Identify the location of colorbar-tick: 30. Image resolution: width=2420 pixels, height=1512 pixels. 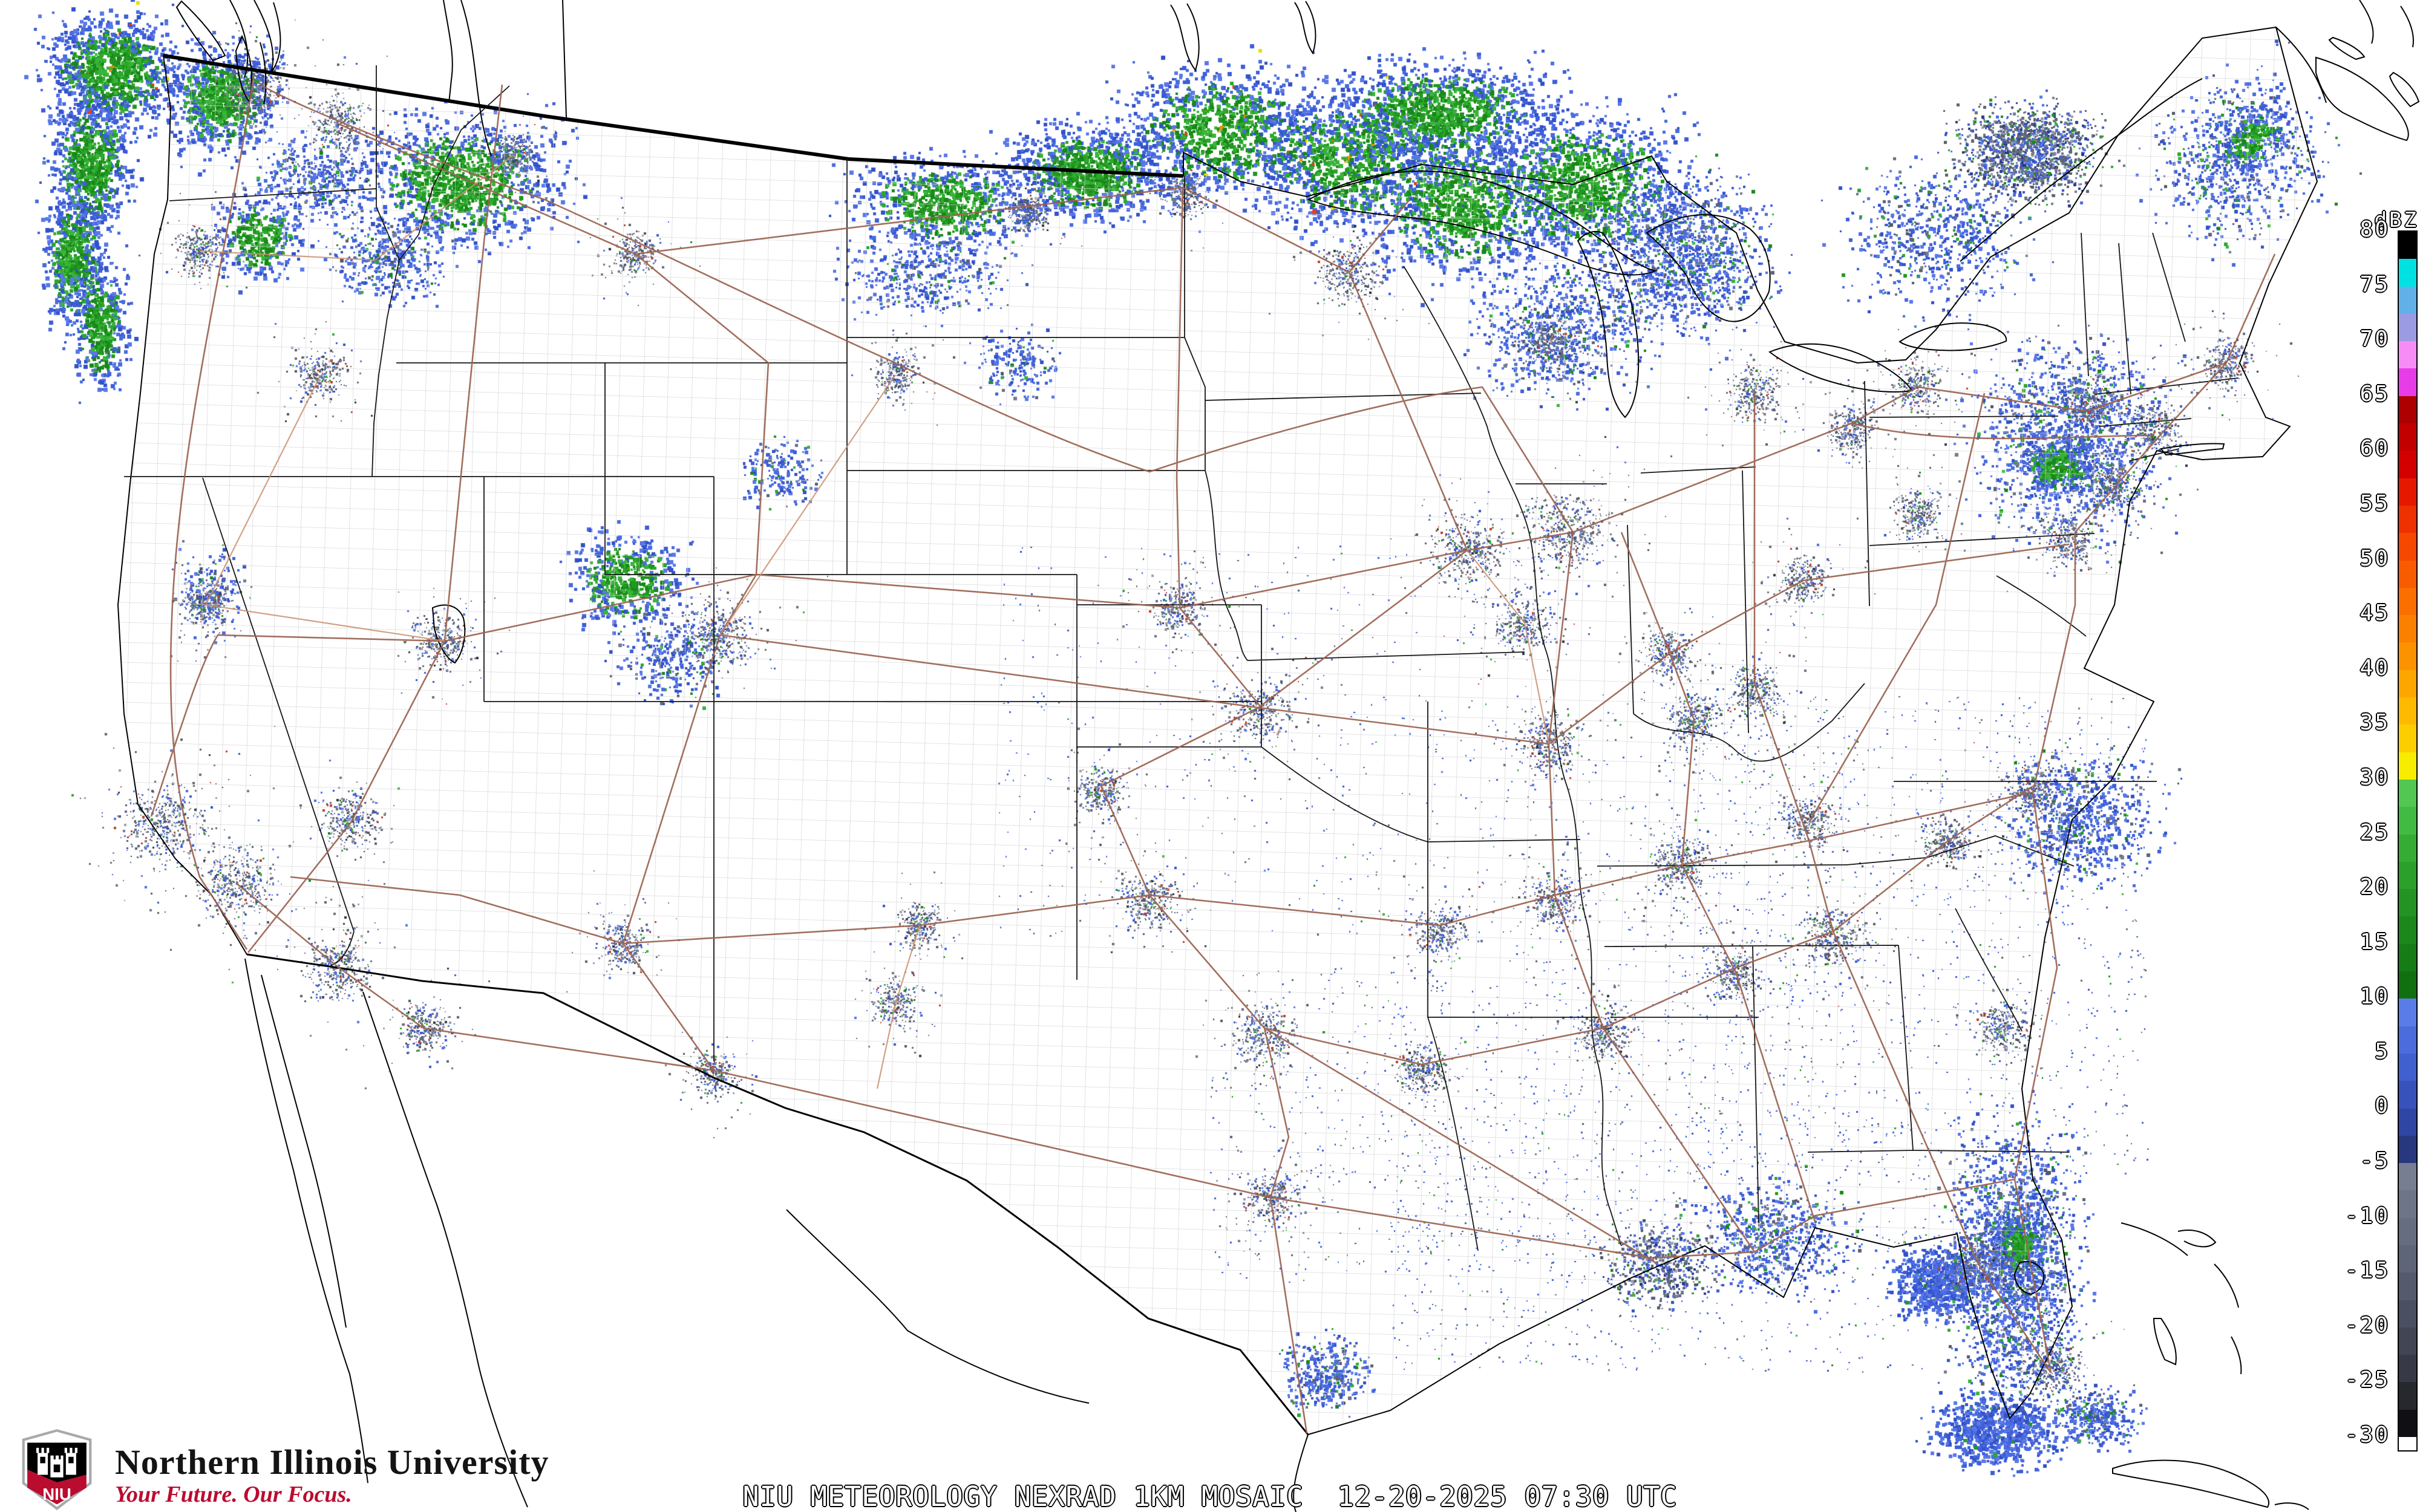
(2375, 777).